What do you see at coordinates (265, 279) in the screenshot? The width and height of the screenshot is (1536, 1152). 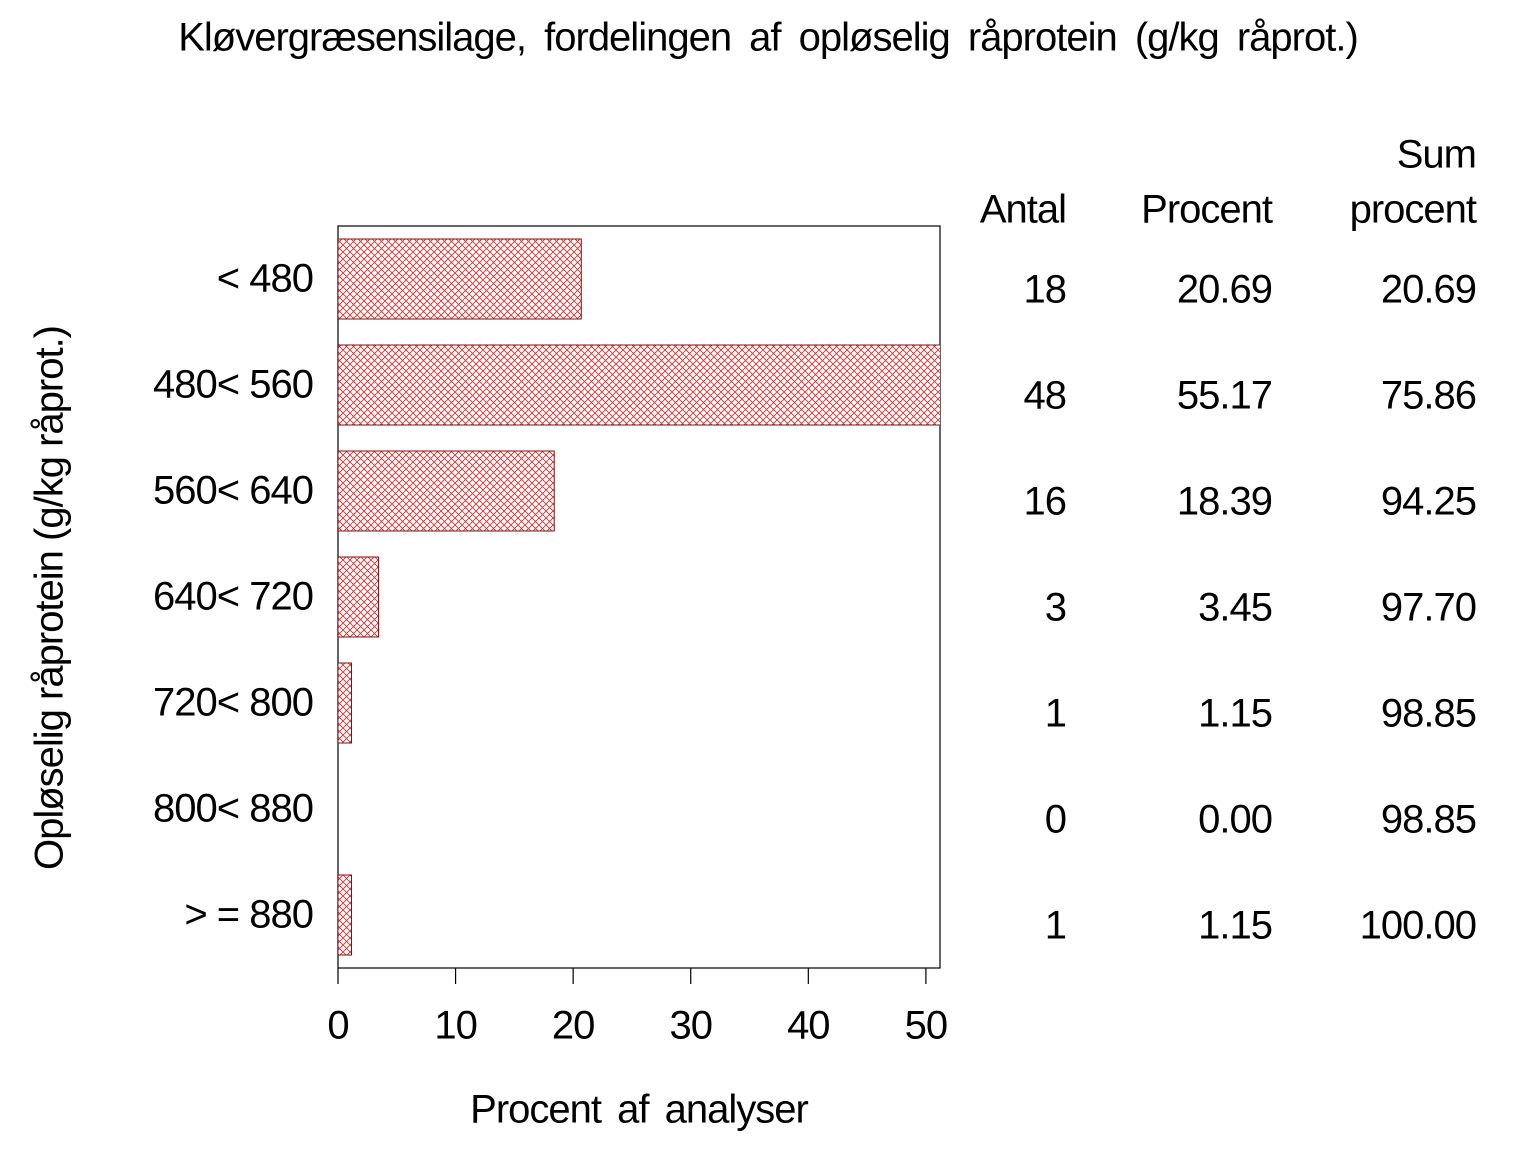 I see `y-tick-label: < 480` at bounding box center [265, 279].